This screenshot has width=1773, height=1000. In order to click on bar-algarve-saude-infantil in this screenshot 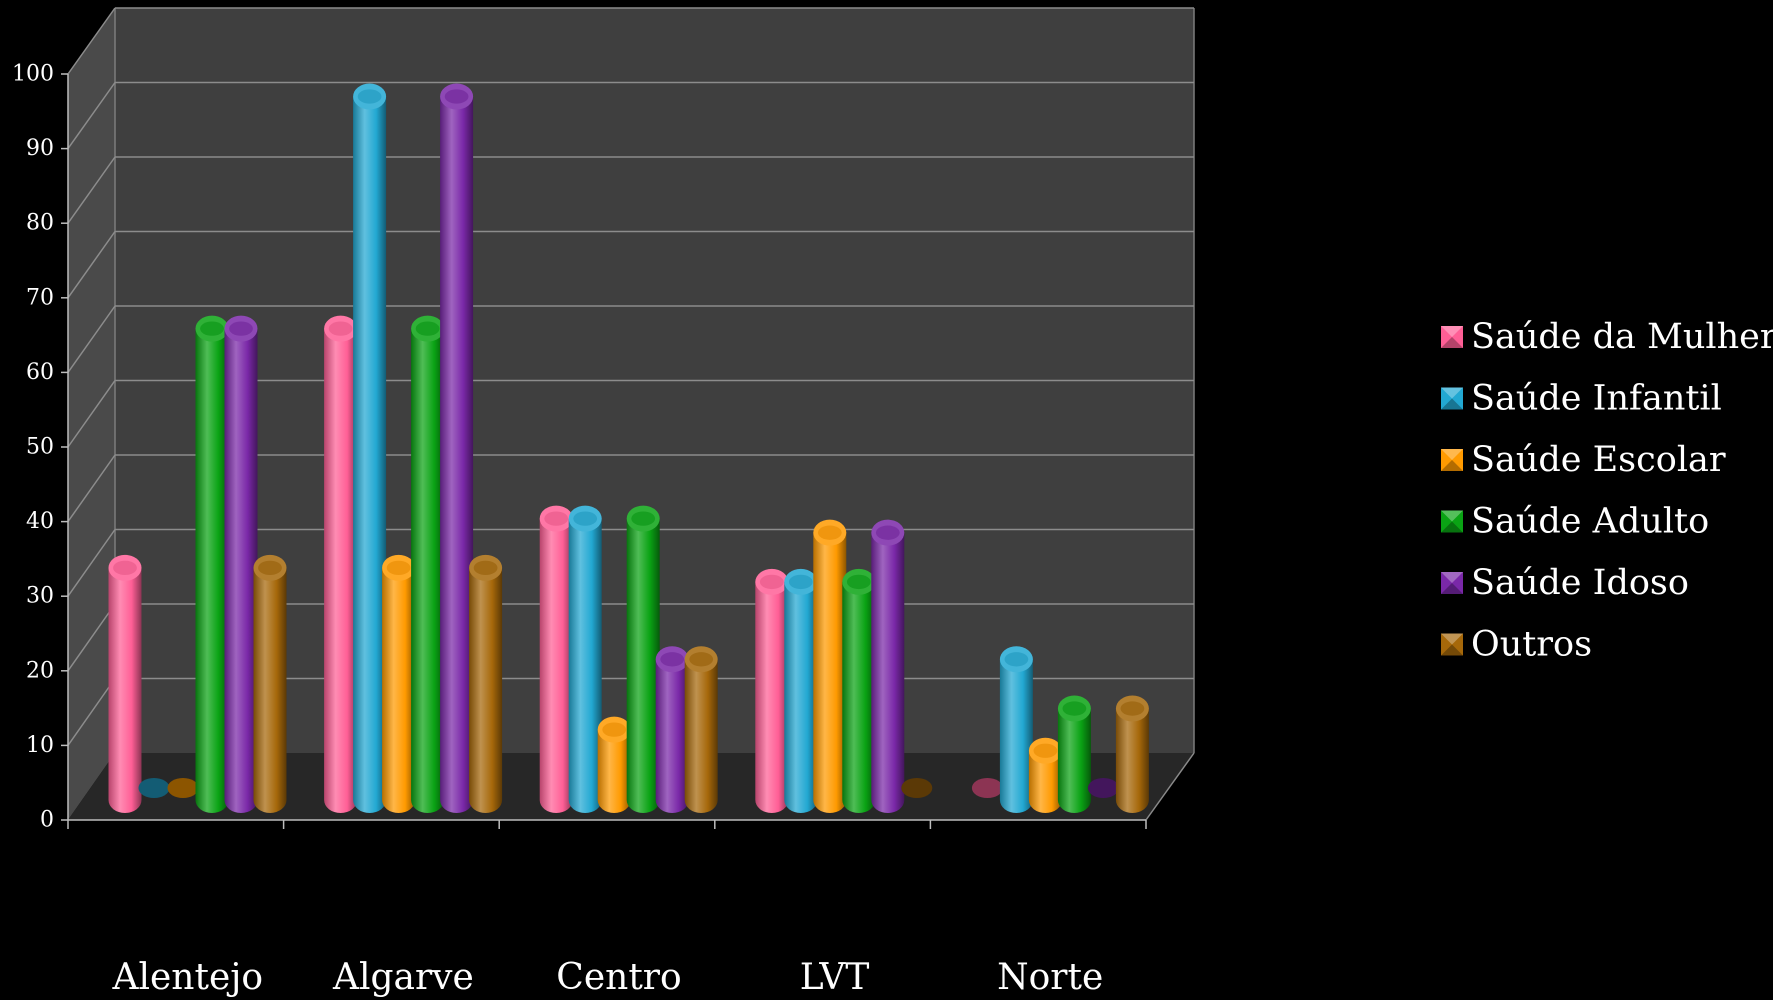, I will do `click(370, 448)`.